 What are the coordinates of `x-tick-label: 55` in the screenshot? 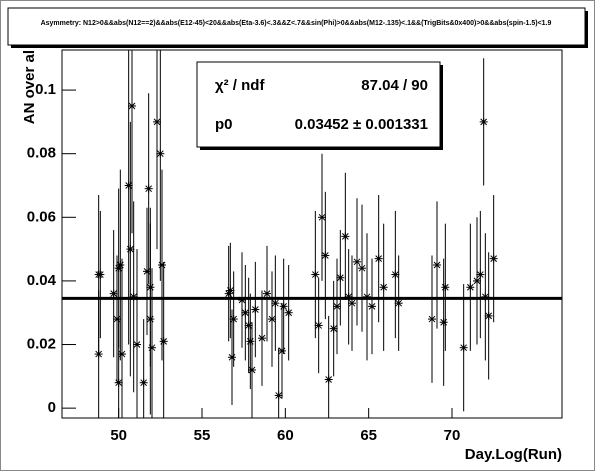 It's located at (202, 435).